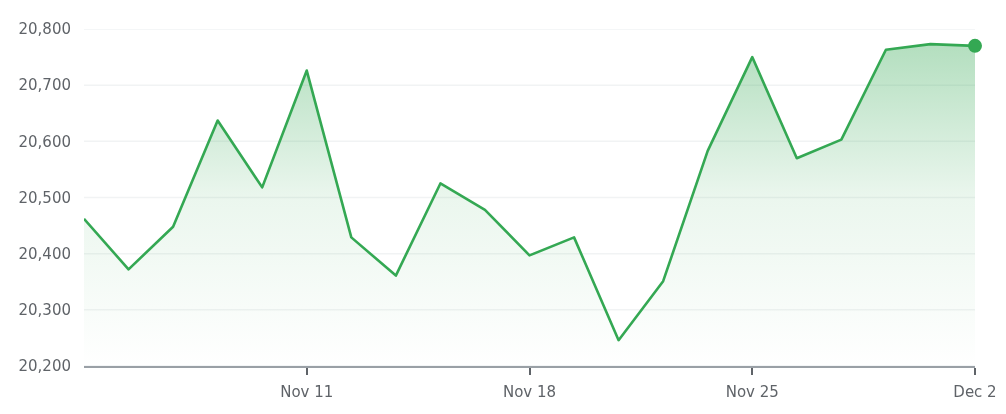  What do you see at coordinates (44, 141) in the screenshot?
I see `y-tick-label: 20,600` at bounding box center [44, 141].